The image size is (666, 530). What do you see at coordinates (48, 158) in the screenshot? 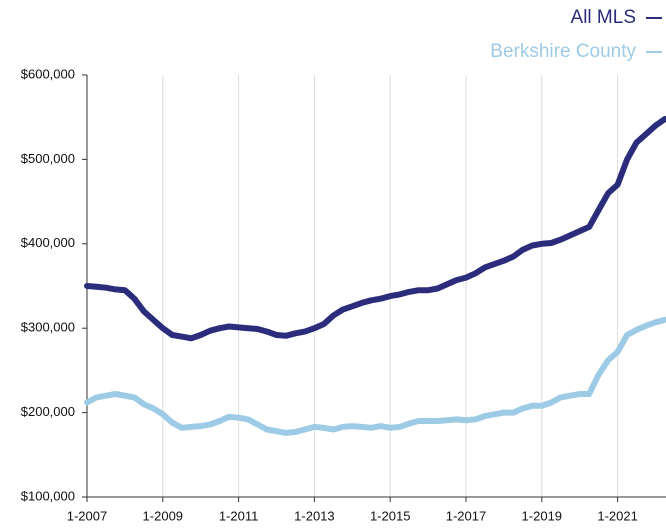
I see `y-tick-label: $500,000` at bounding box center [48, 158].